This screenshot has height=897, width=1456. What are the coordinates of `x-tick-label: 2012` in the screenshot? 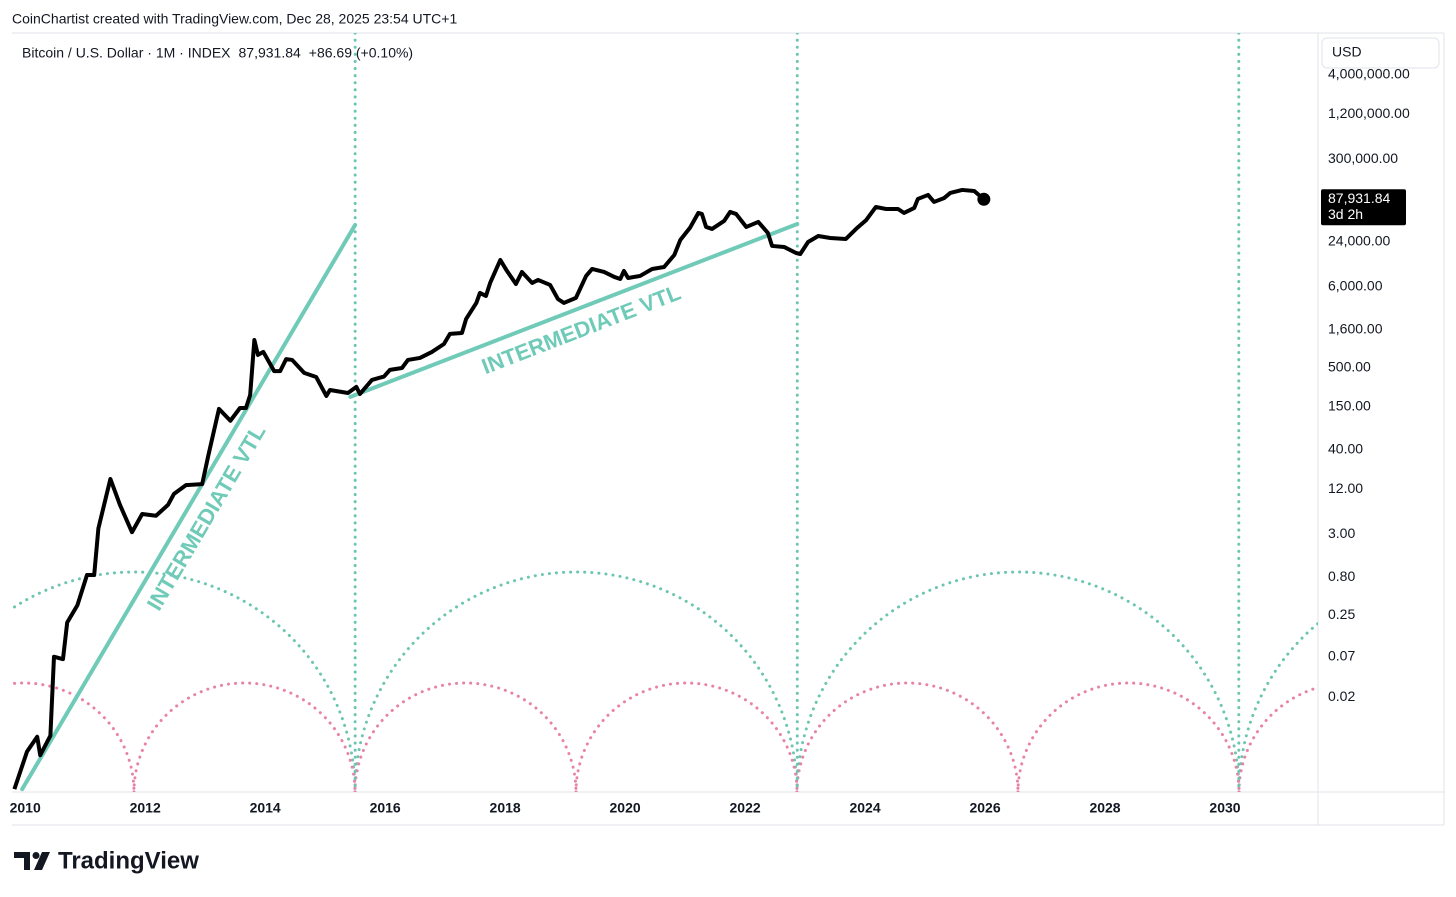 It's located at (145, 808).